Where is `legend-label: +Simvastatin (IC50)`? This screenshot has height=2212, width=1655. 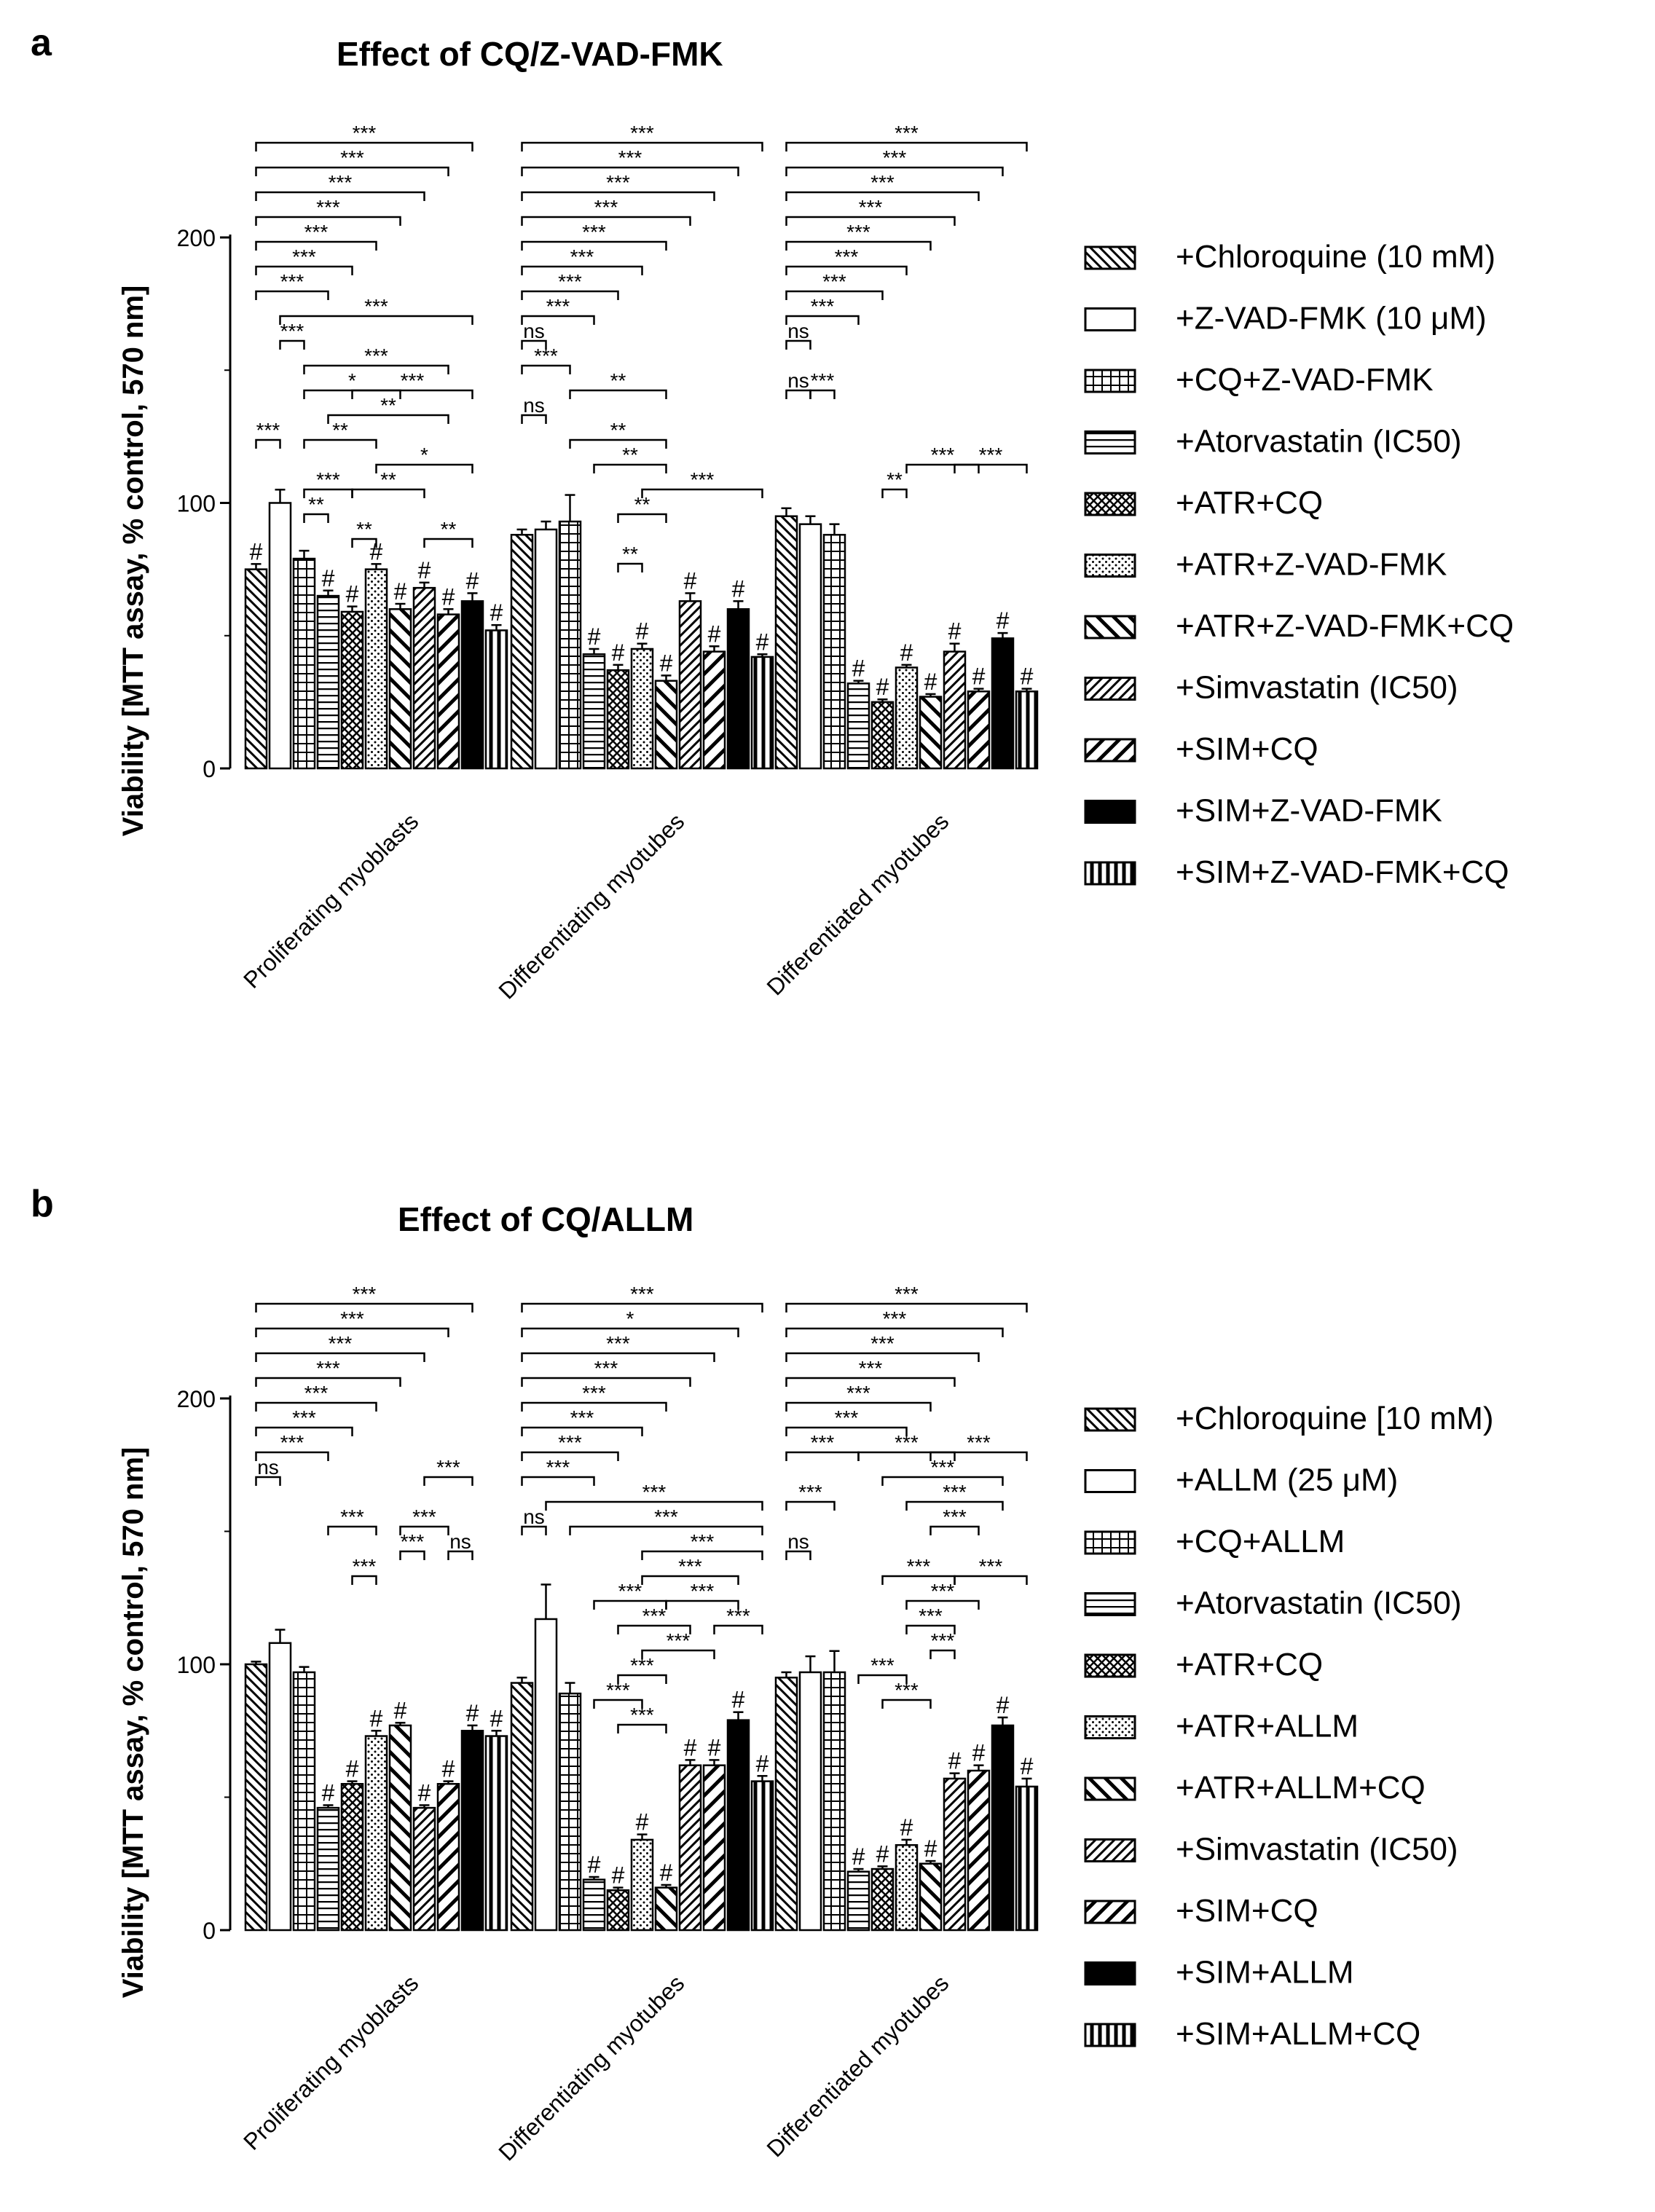
legend-label: +Simvastatin (IC50) is located at coordinates (1317, 688).